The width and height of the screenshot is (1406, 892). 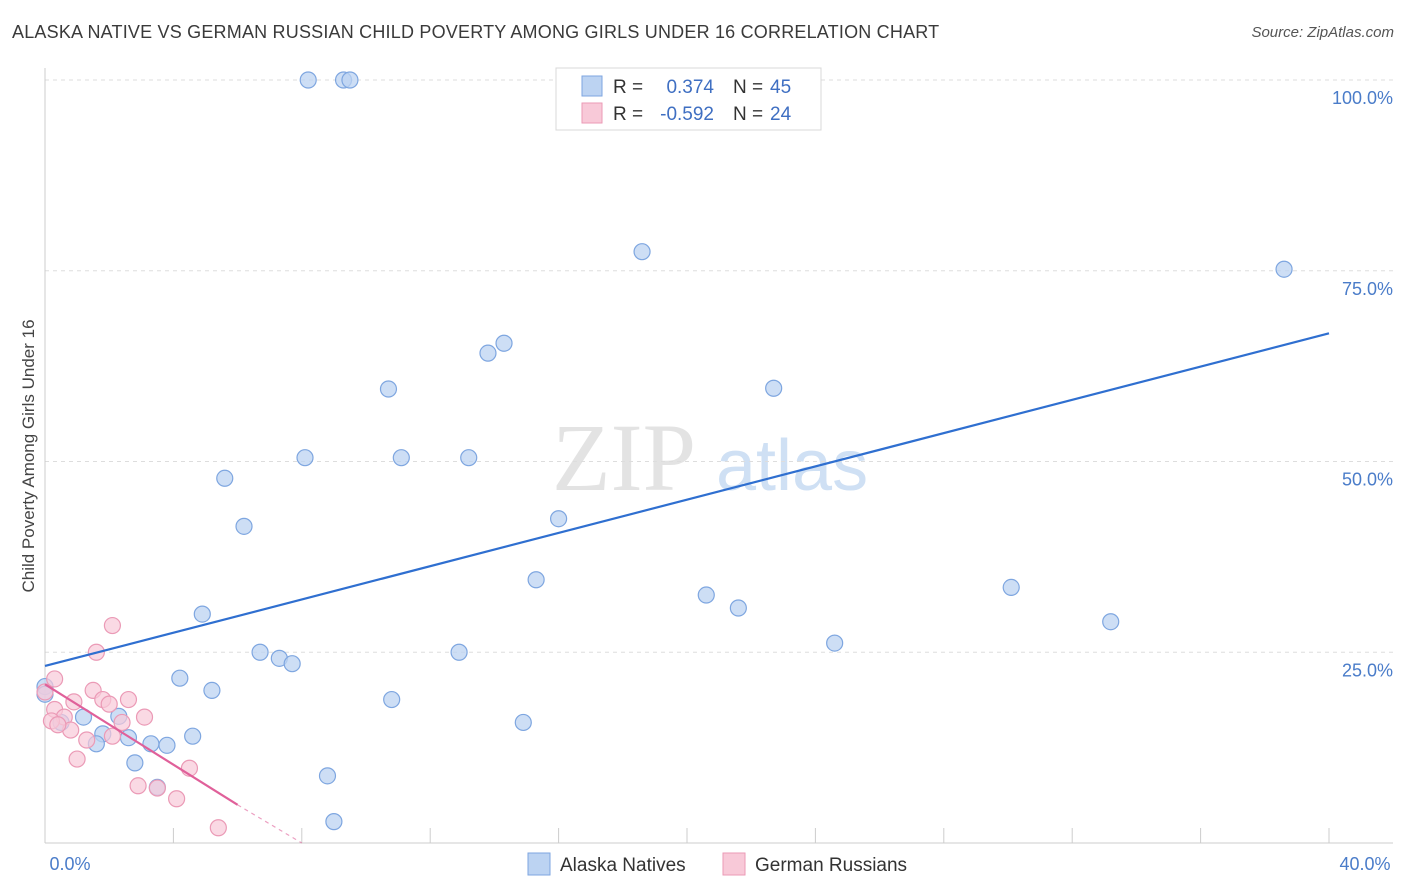 I want to click on watermark-zip: ZIP, so click(x=624, y=457).